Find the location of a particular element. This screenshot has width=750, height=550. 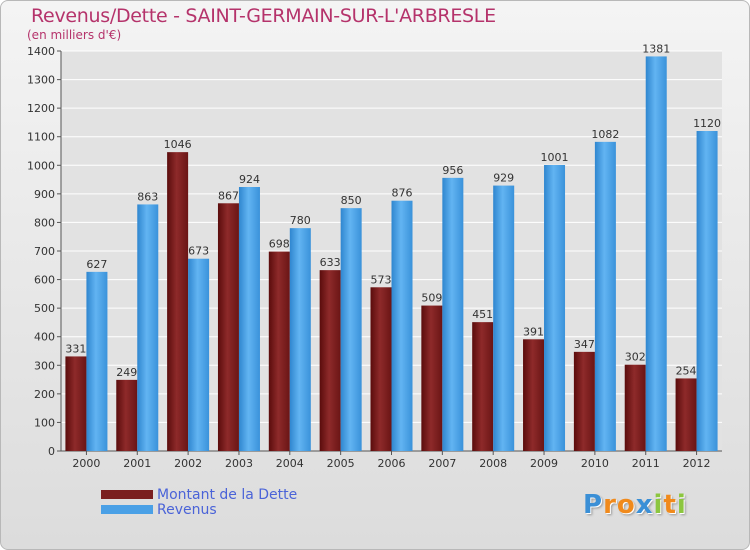

y-tick-label: 800 is located at coordinates (44, 222).